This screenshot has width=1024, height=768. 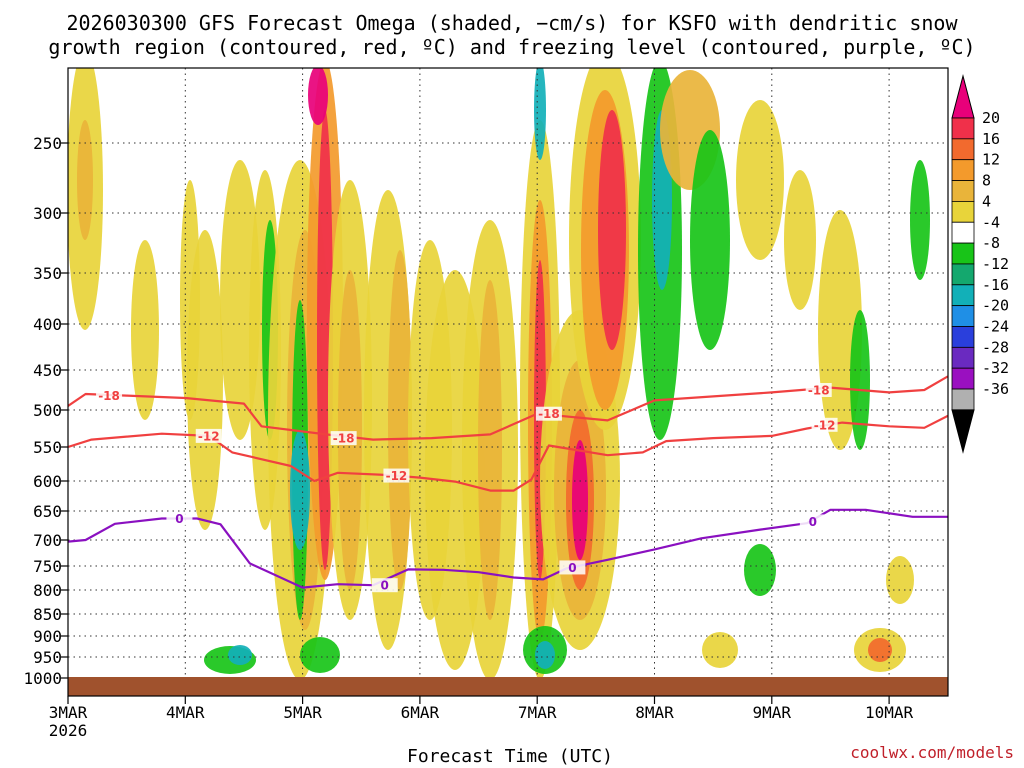 What do you see at coordinates (986, 201) in the screenshot?
I see `colorbar-tick-label: 4` at bounding box center [986, 201].